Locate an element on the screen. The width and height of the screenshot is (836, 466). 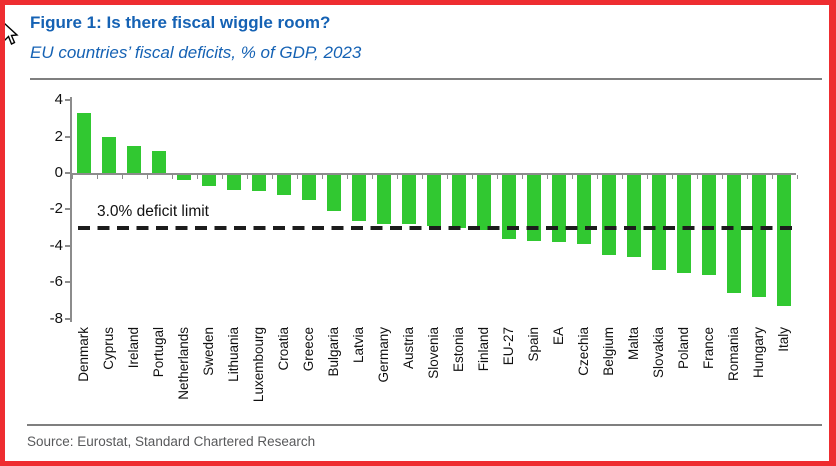
x-axis-label: Austria is located at coordinates (408, 348).